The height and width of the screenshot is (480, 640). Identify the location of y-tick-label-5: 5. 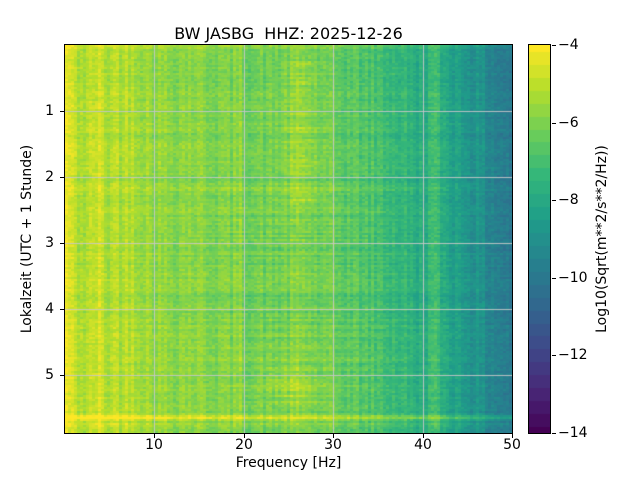
(49, 375).